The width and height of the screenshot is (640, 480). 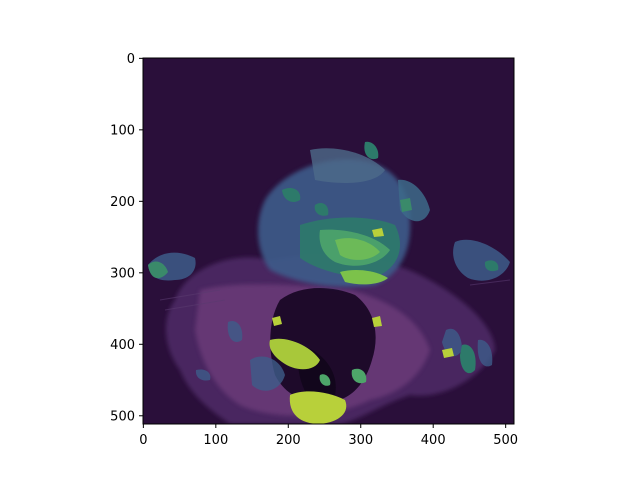 I want to click on x-tick-label: 500, so click(x=505, y=440).